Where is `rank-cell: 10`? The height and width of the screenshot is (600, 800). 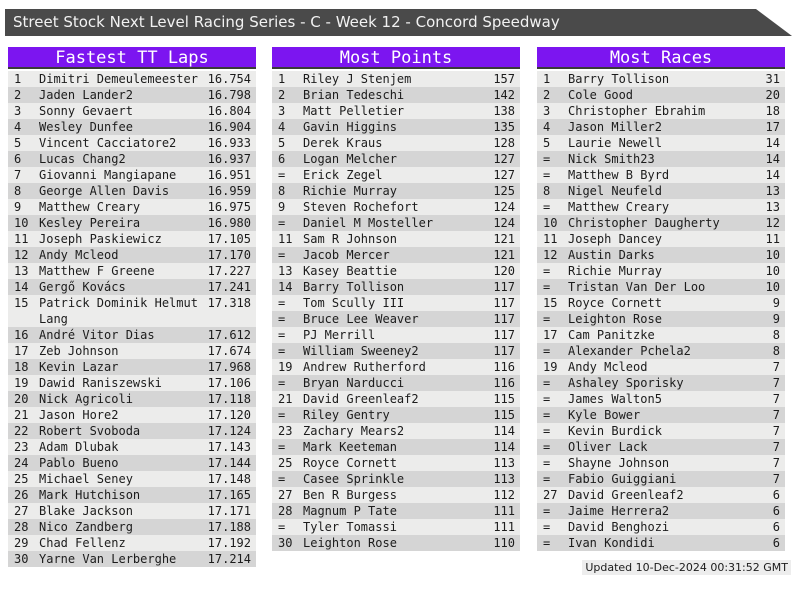
rank-cell: 10 is located at coordinates (21, 223).